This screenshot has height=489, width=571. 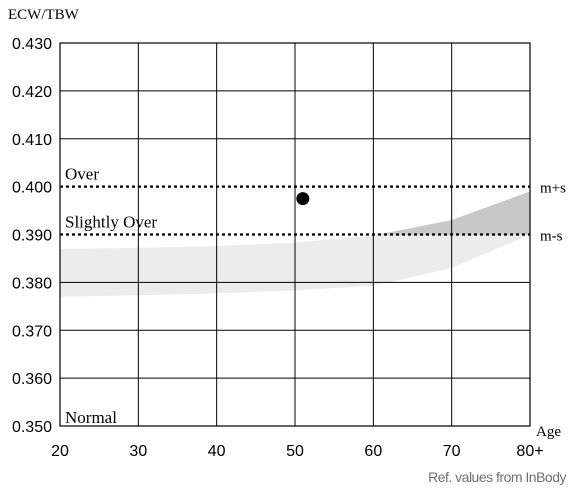 I want to click on y-tick-label: 0.400, so click(x=32, y=188).